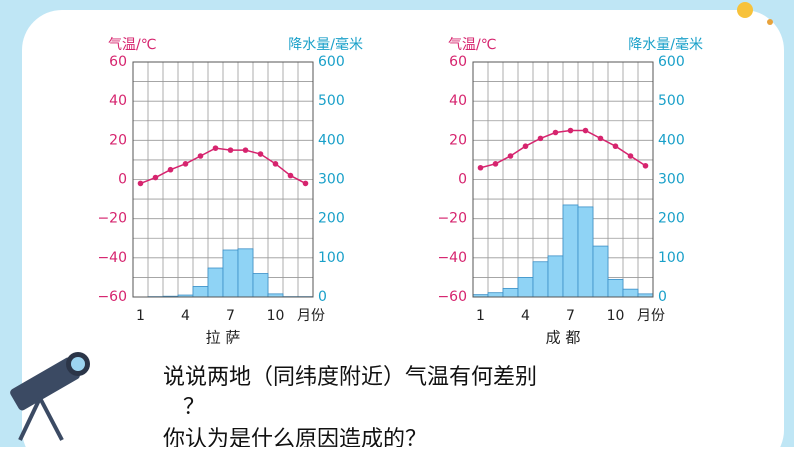  Describe the element at coordinates (745, 10) in the screenshot. I see `sun` at that location.